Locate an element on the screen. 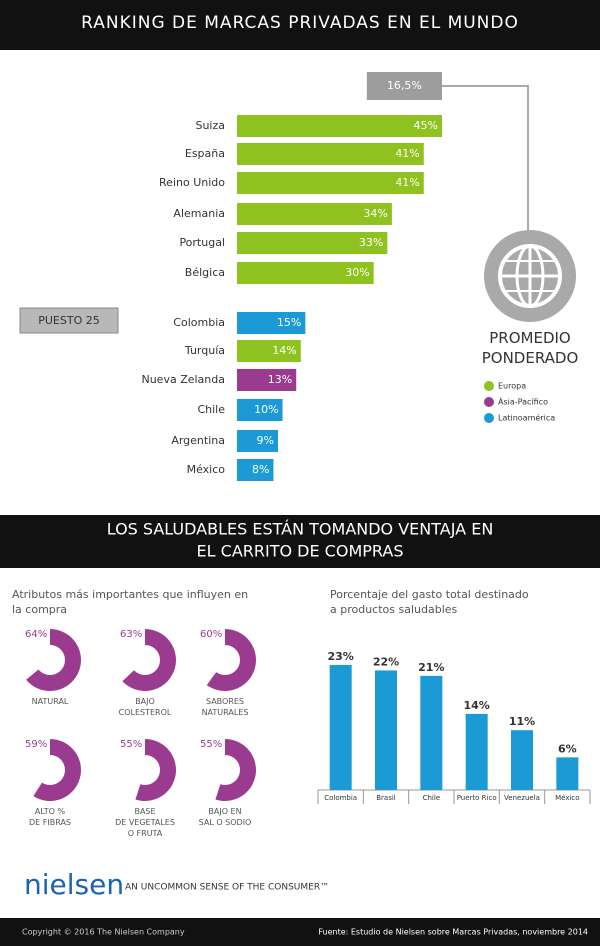 The image size is (600, 946). legend-label: Latinoamérica is located at coordinates (526, 418).